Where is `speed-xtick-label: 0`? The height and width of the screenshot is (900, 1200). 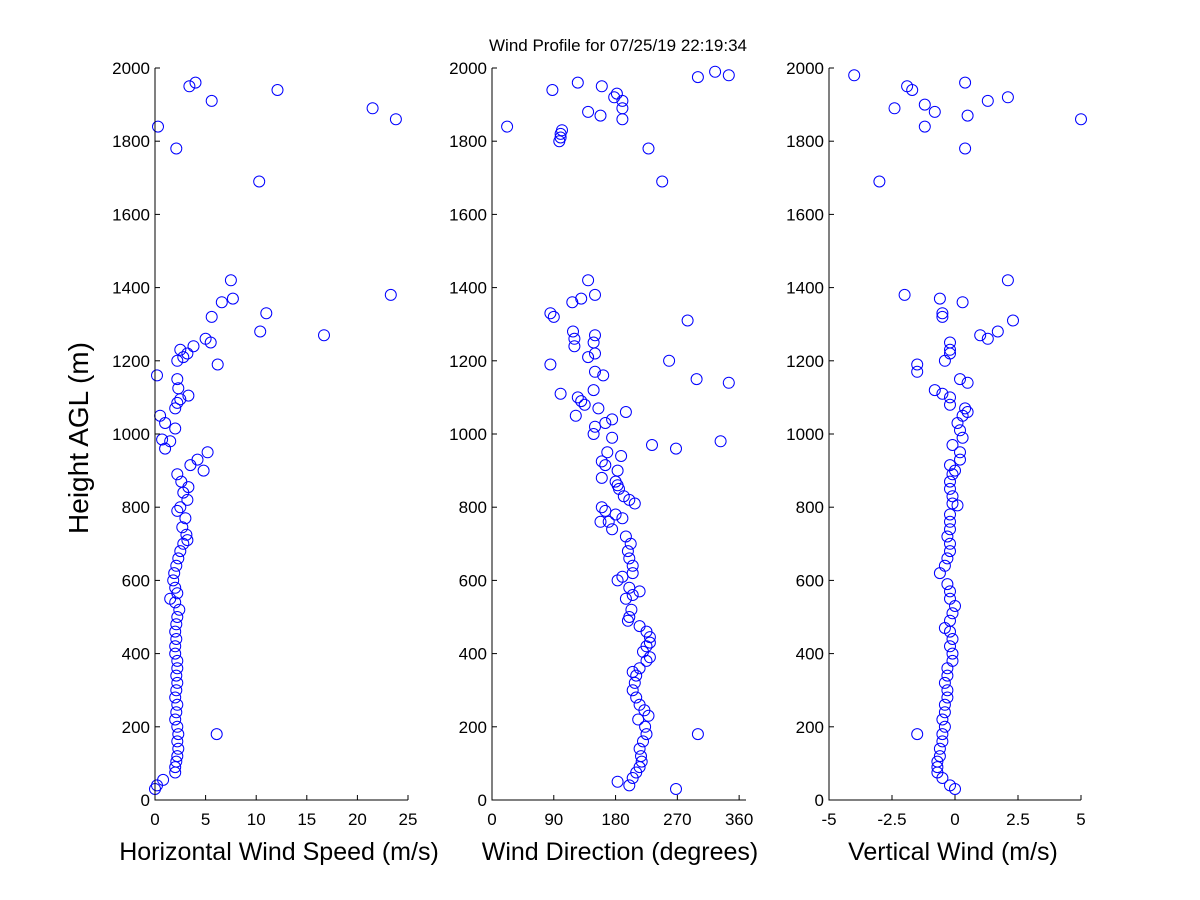 speed-xtick-label: 0 is located at coordinates (154, 819).